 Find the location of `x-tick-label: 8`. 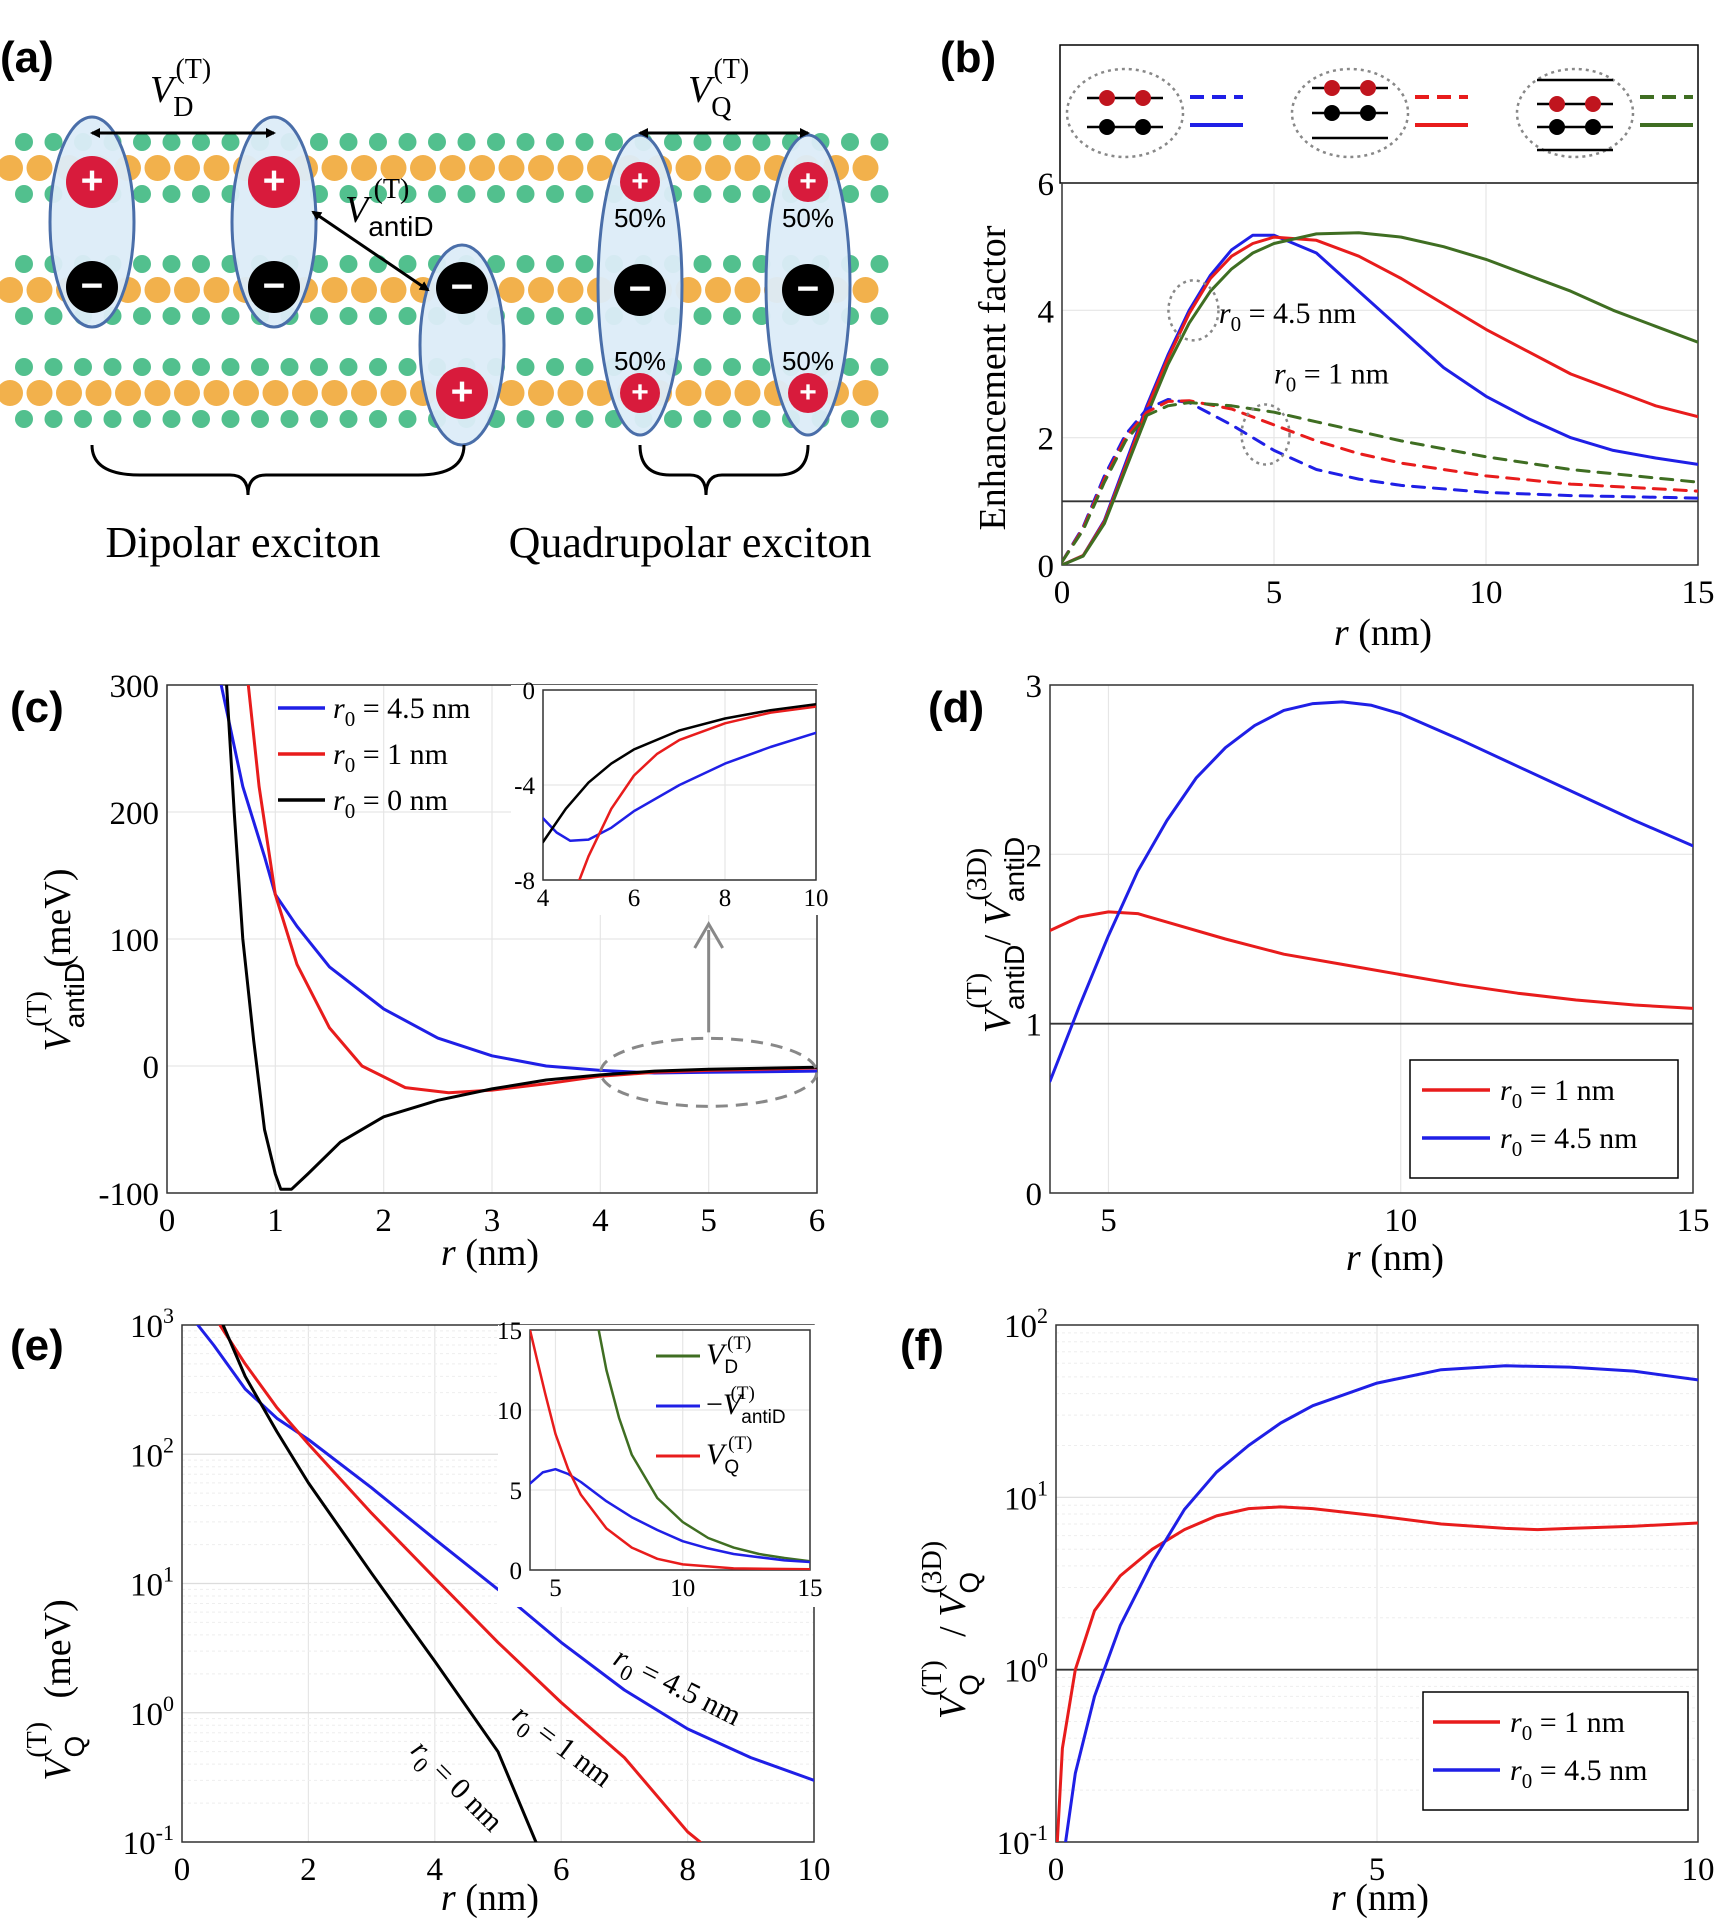

x-tick-label: 8 is located at coordinates (687, 1870).